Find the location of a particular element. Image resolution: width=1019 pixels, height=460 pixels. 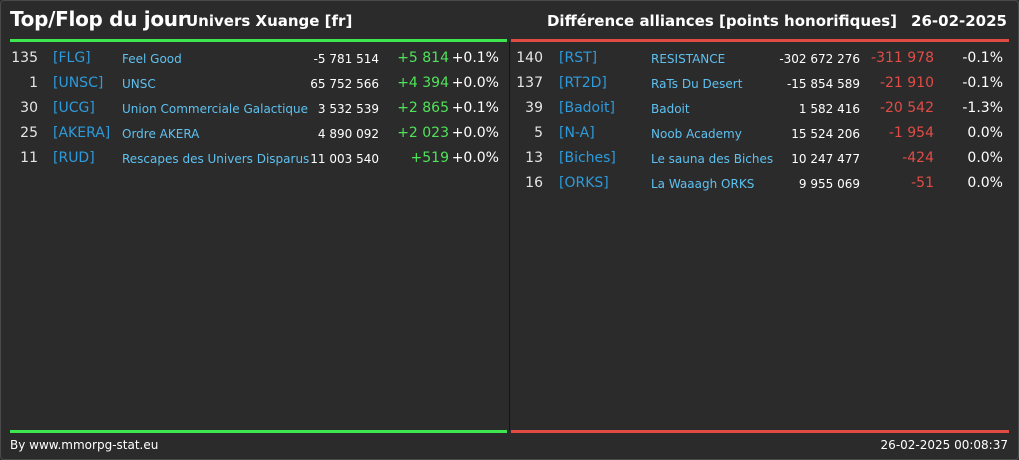

page-title: Top/Flop du jour is located at coordinates (99, 19).